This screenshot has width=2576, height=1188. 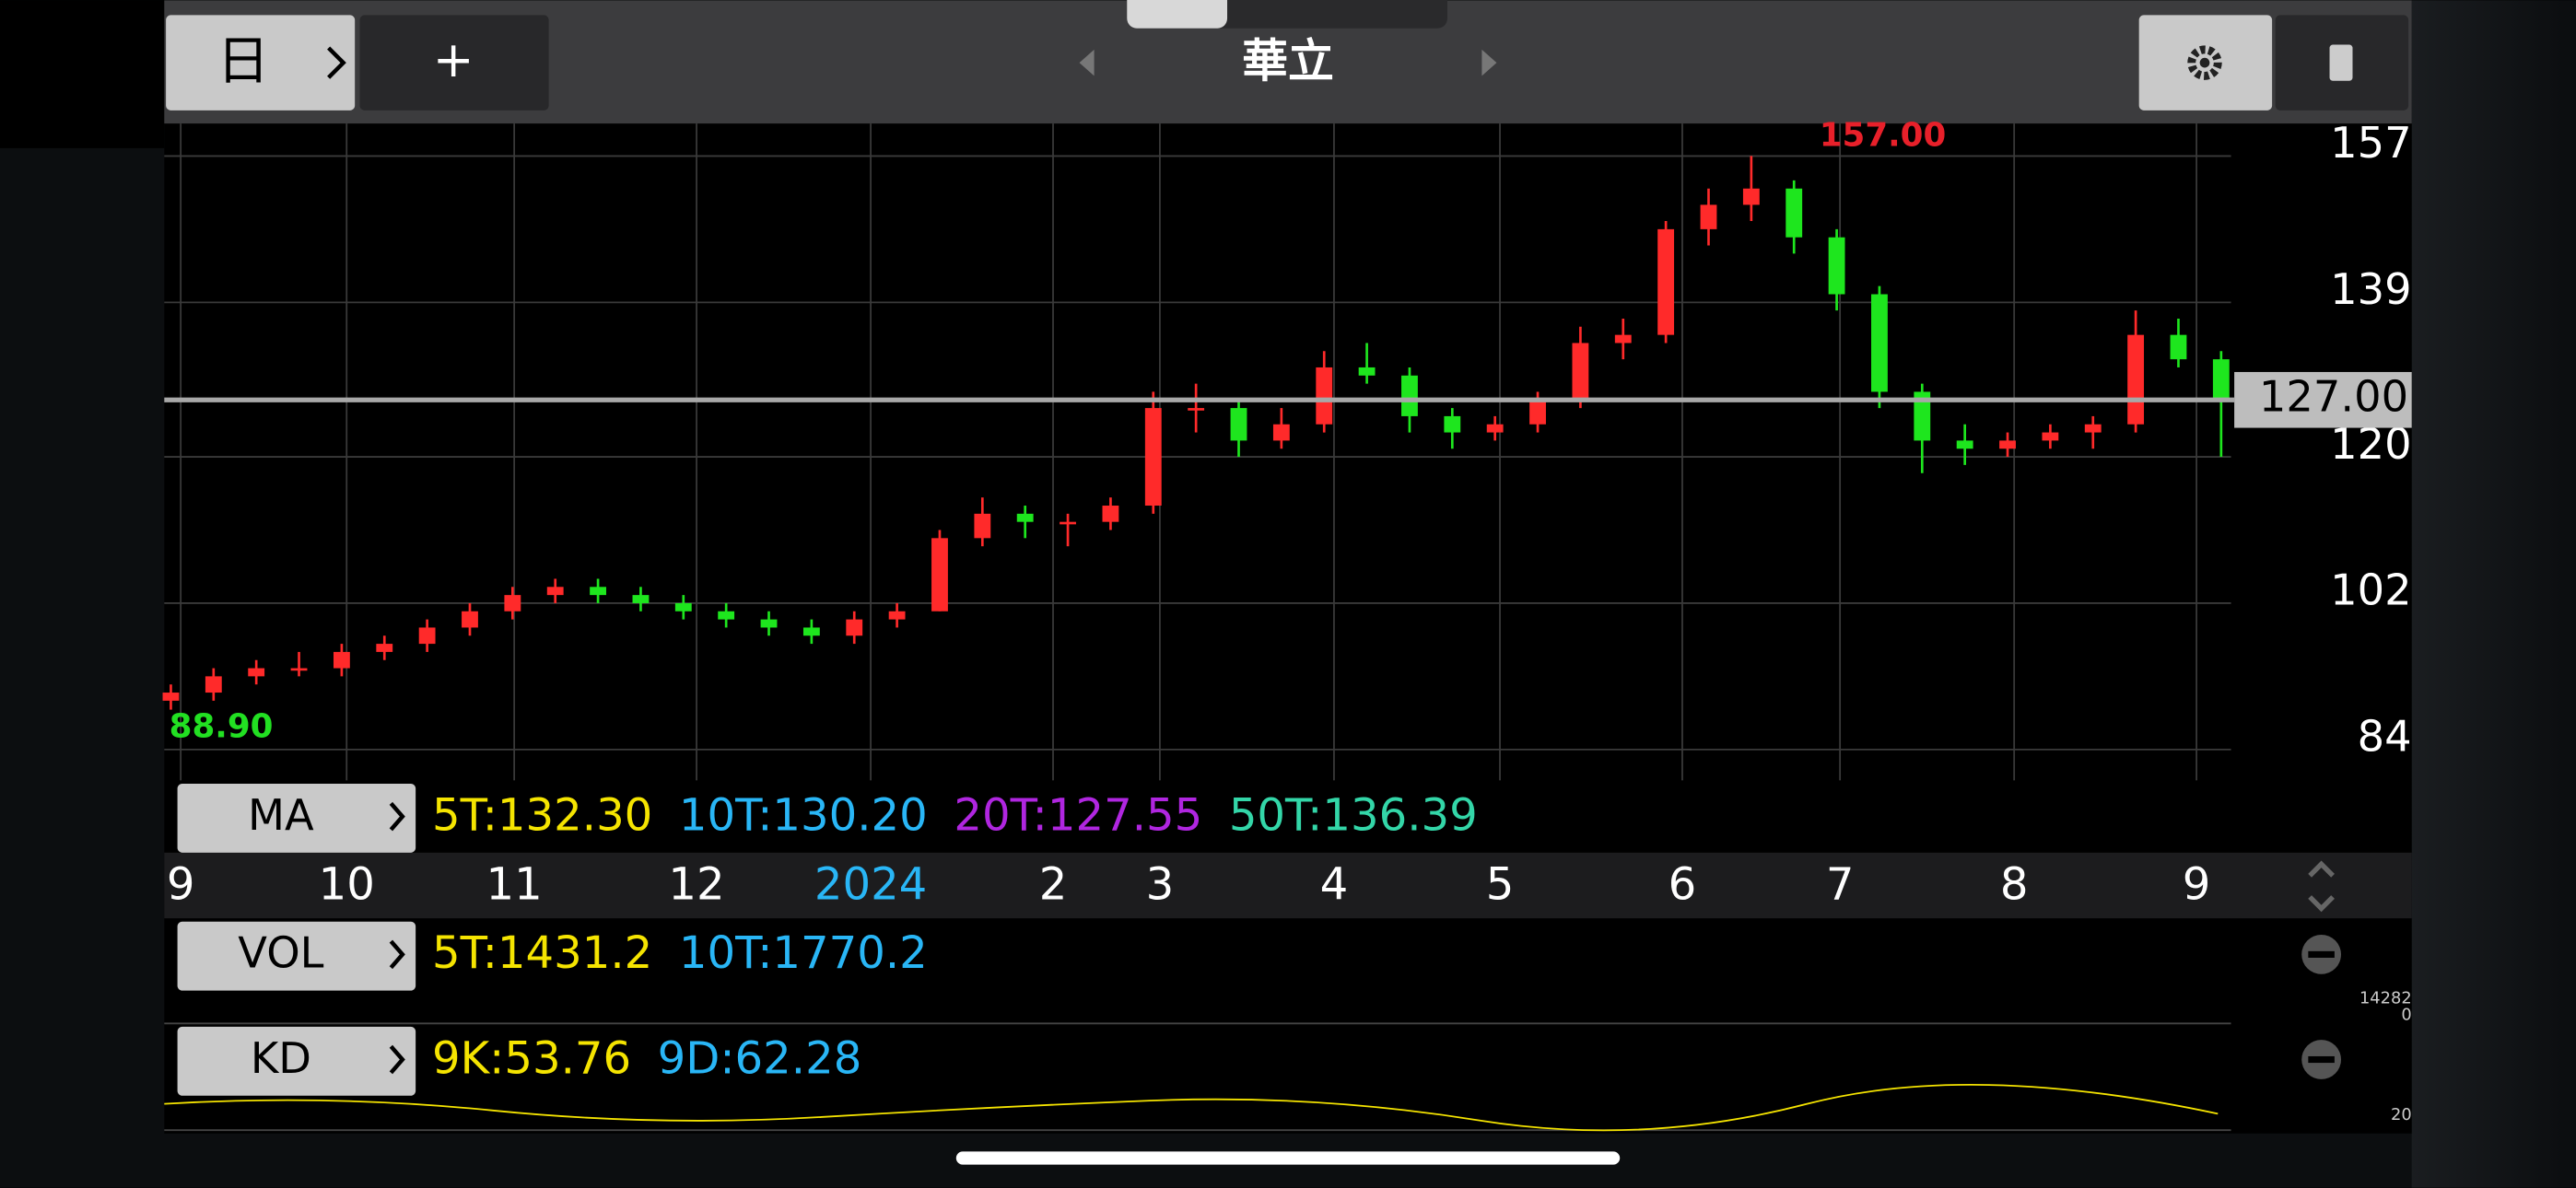 What do you see at coordinates (696, 884) in the screenshot?
I see `date-label: 12` at bounding box center [696, 884].